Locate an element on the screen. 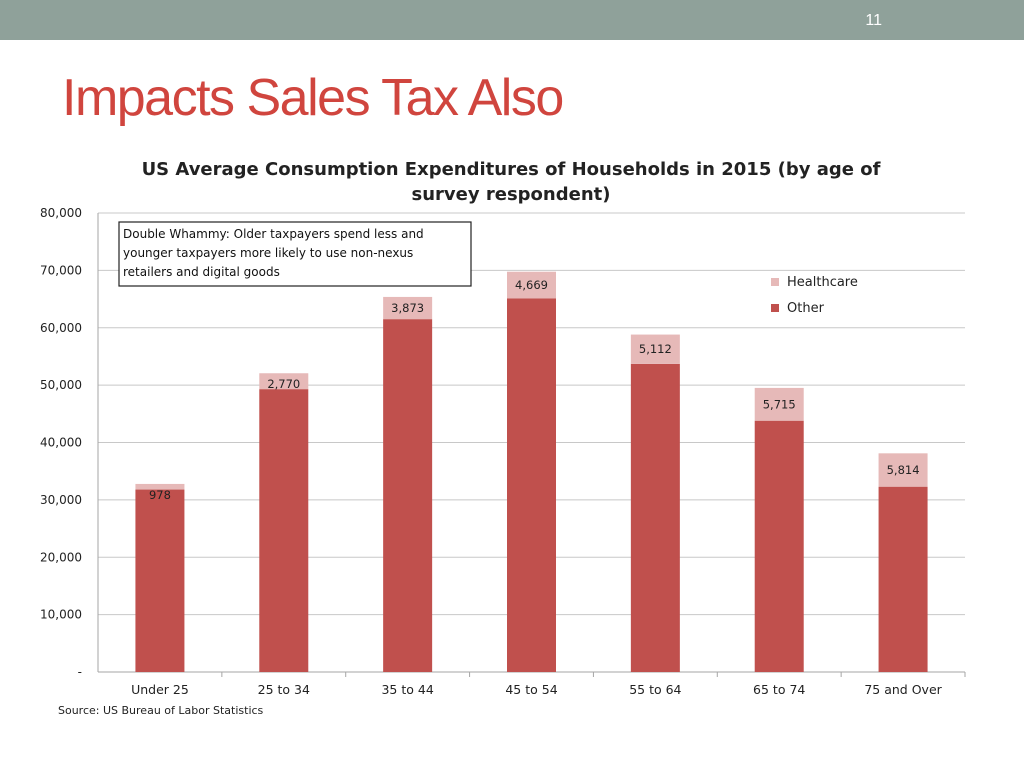 The height and width of the screenshot is (773, 1024). y-tick-label: 30,000 is located at coordinates (61, 500).